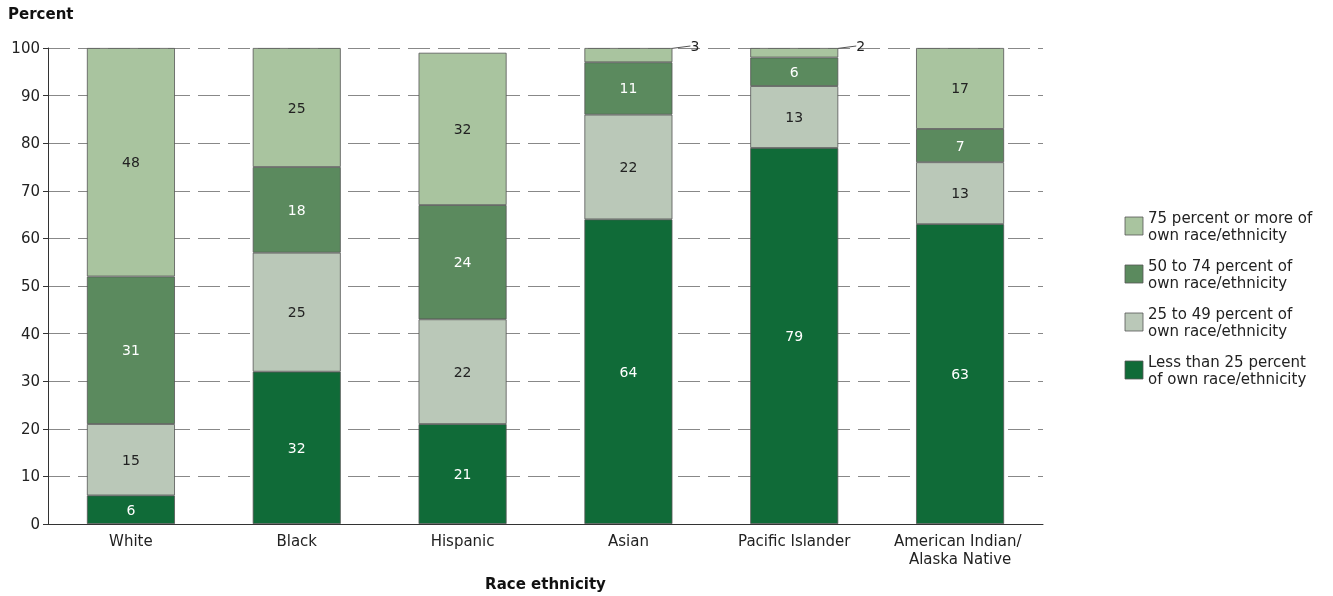 Image resolution: width=1333 pixels, height=596 pixels. Describe the element at coordinates (41, 13) in the screenshot. I see `y-axis-title: Percent` at that location.